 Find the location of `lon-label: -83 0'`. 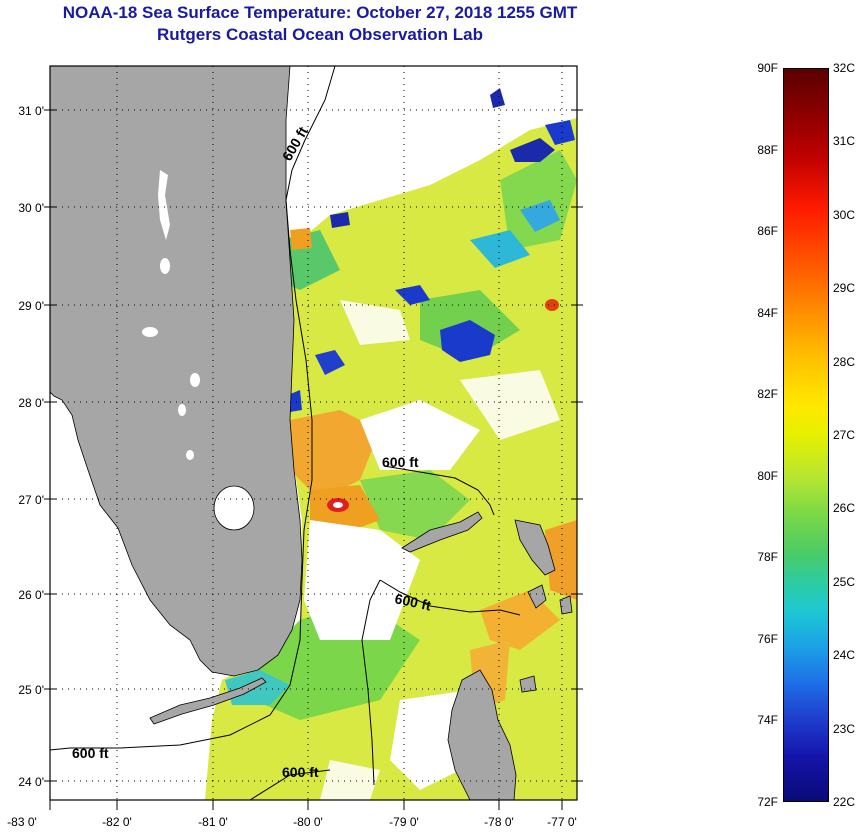

lon-label: -83 0' is located at coordinates (22, 822).